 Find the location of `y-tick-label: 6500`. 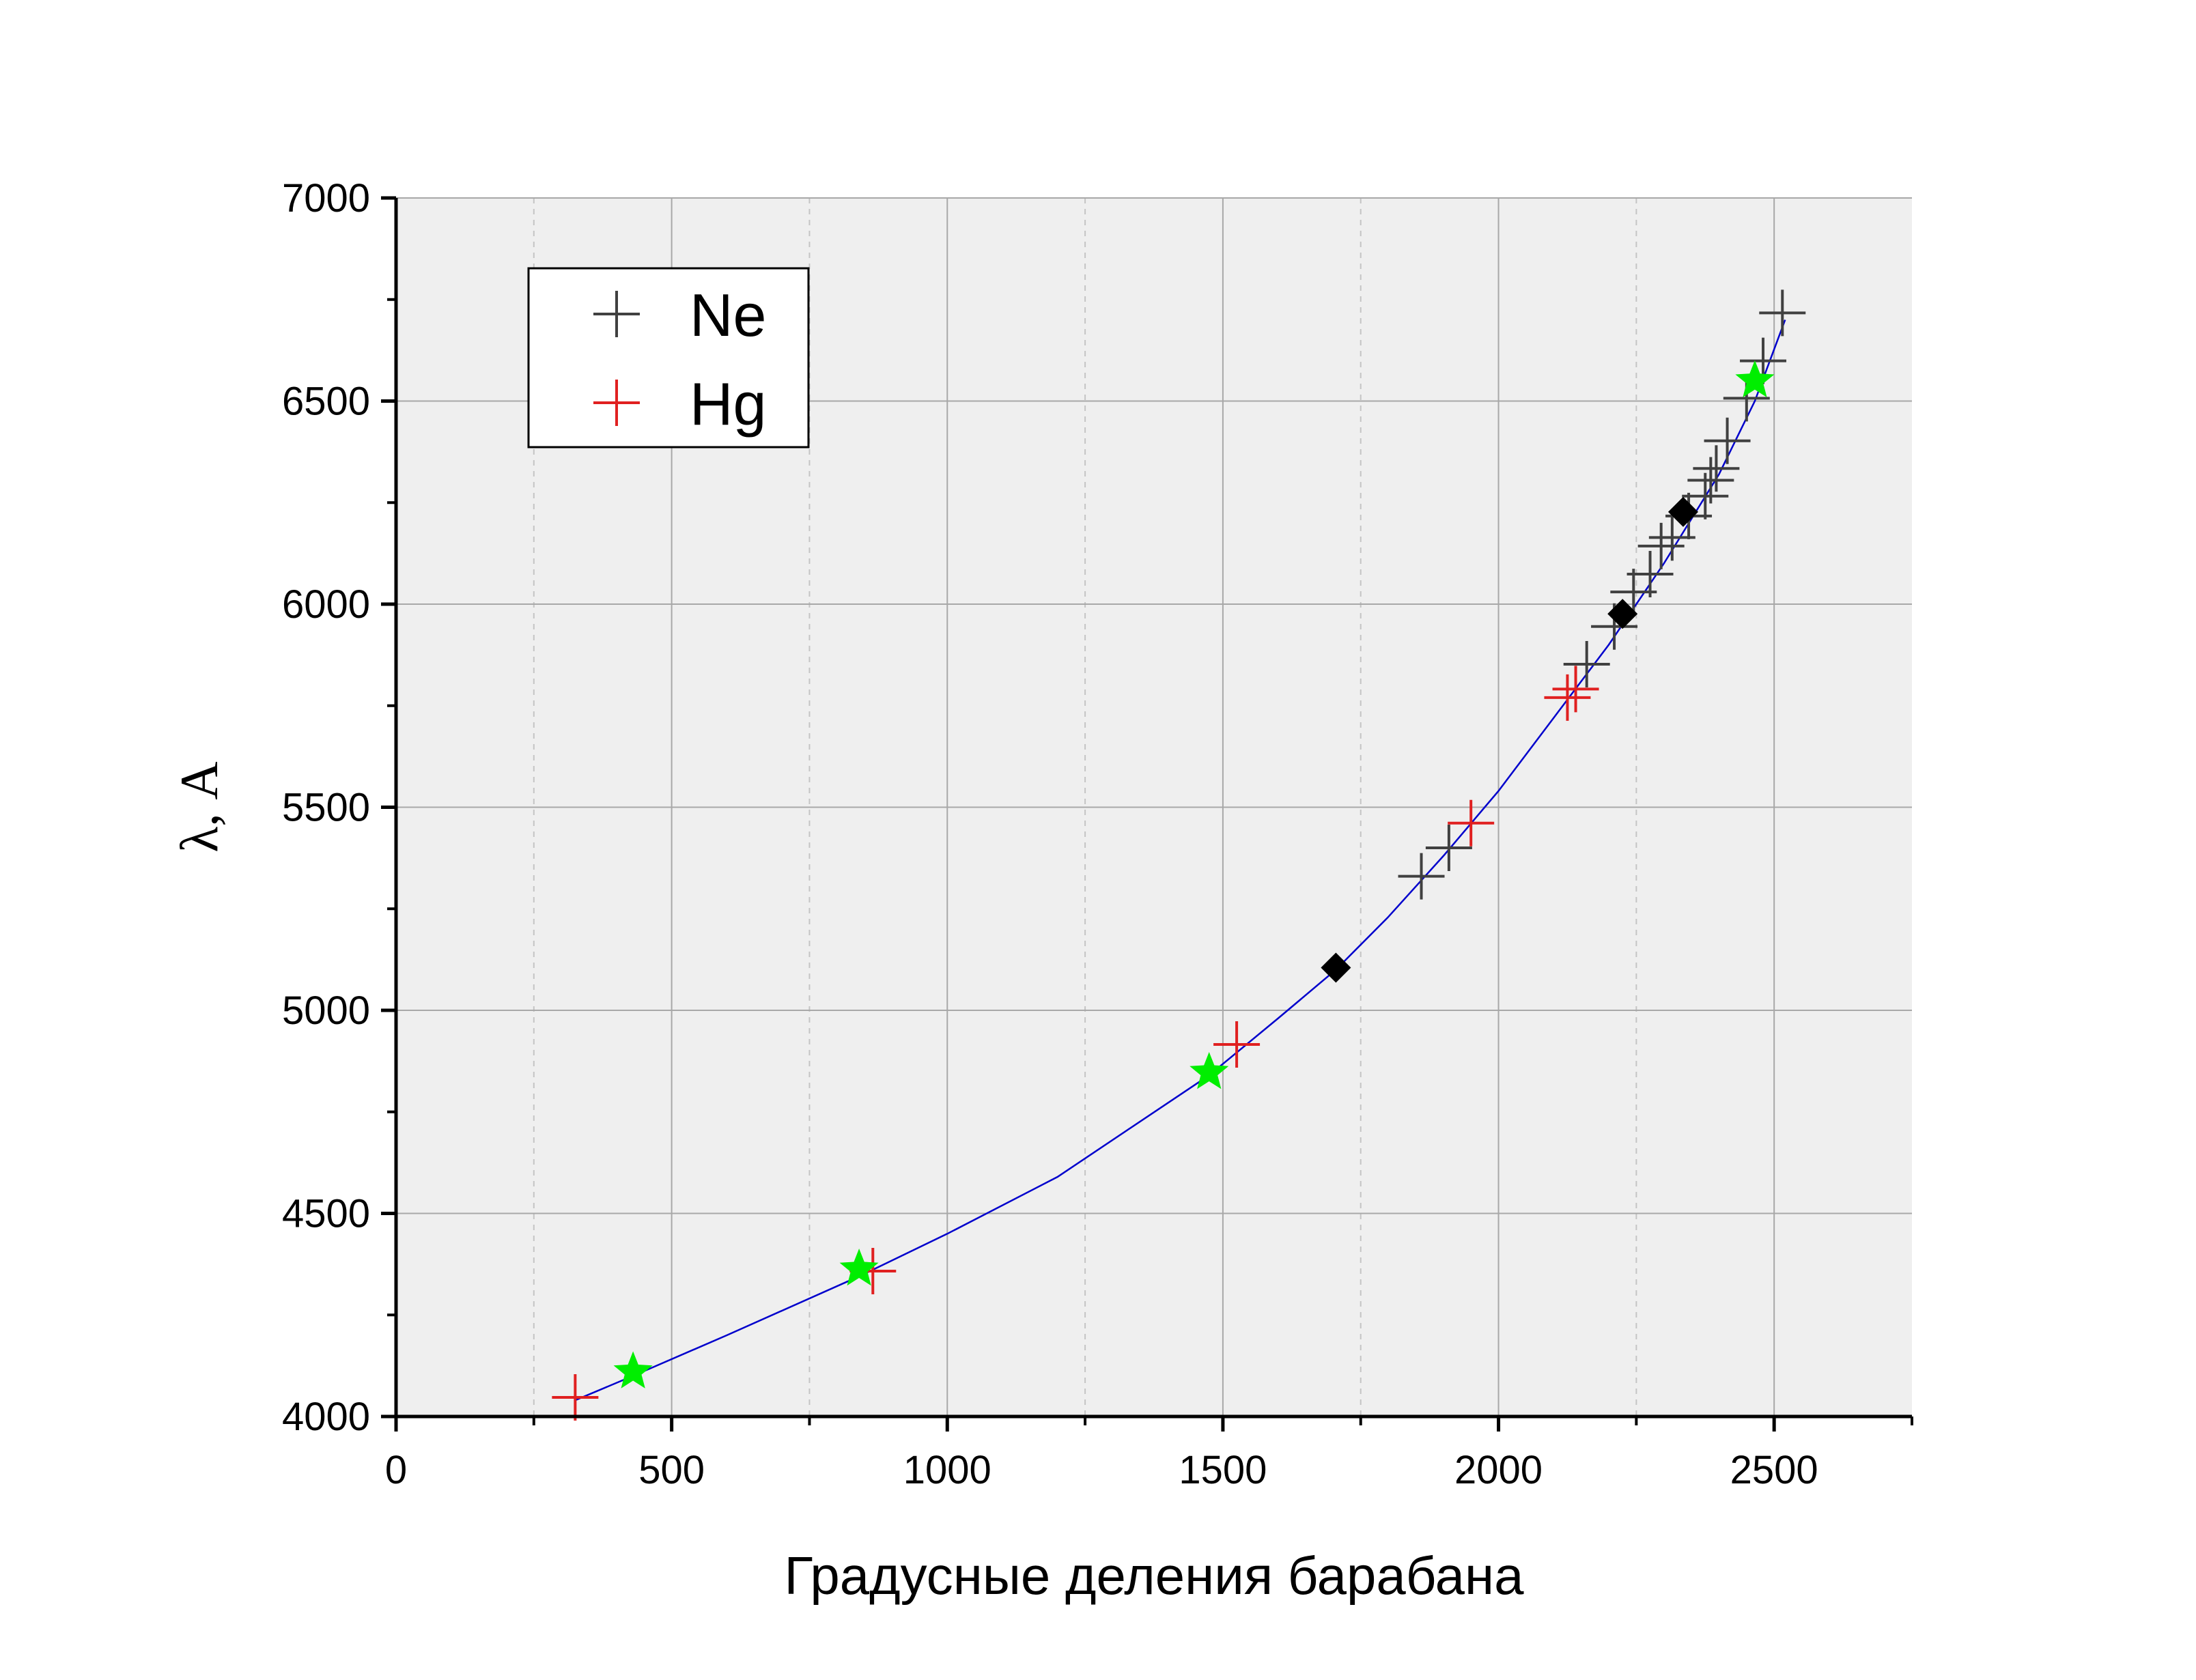

y-tick-label: 6500 is located at coordinates (326, 402).